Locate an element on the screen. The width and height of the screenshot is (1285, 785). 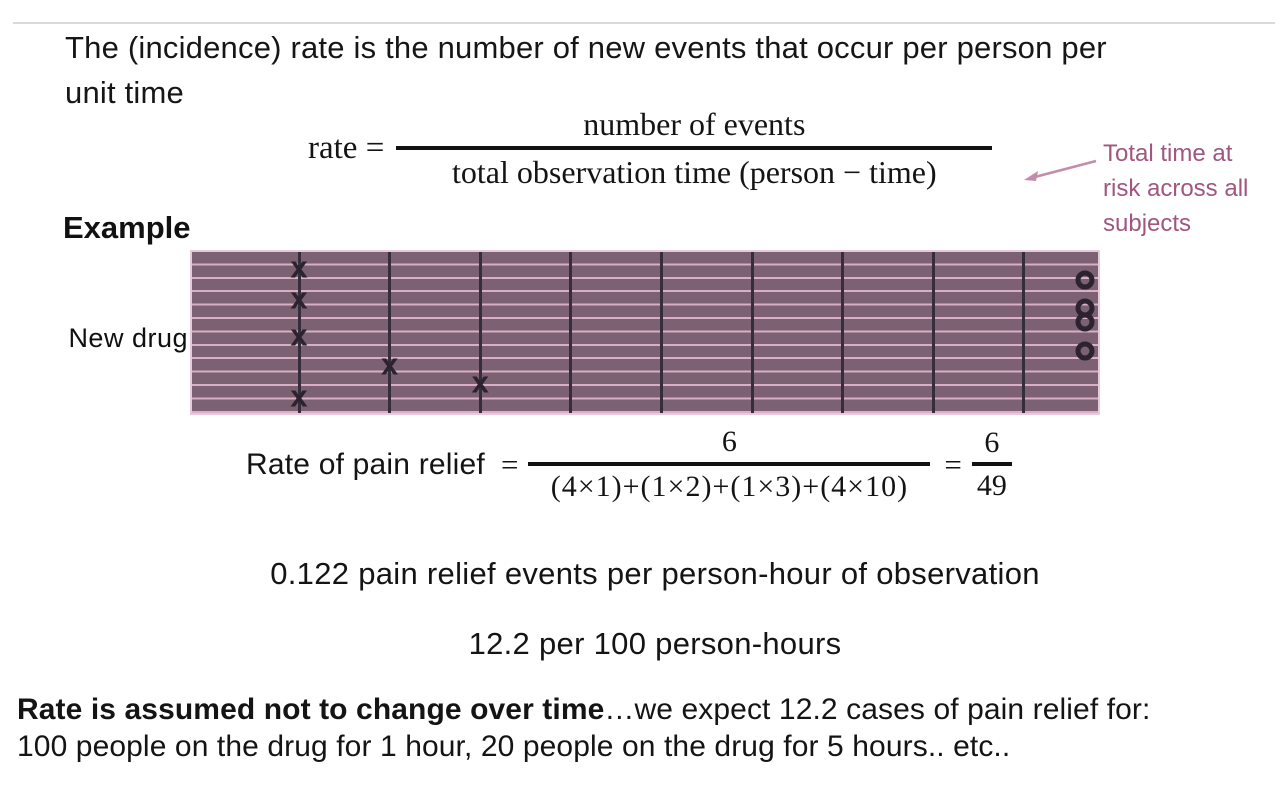
example-heading: Example is located at coordinates (127, 227).